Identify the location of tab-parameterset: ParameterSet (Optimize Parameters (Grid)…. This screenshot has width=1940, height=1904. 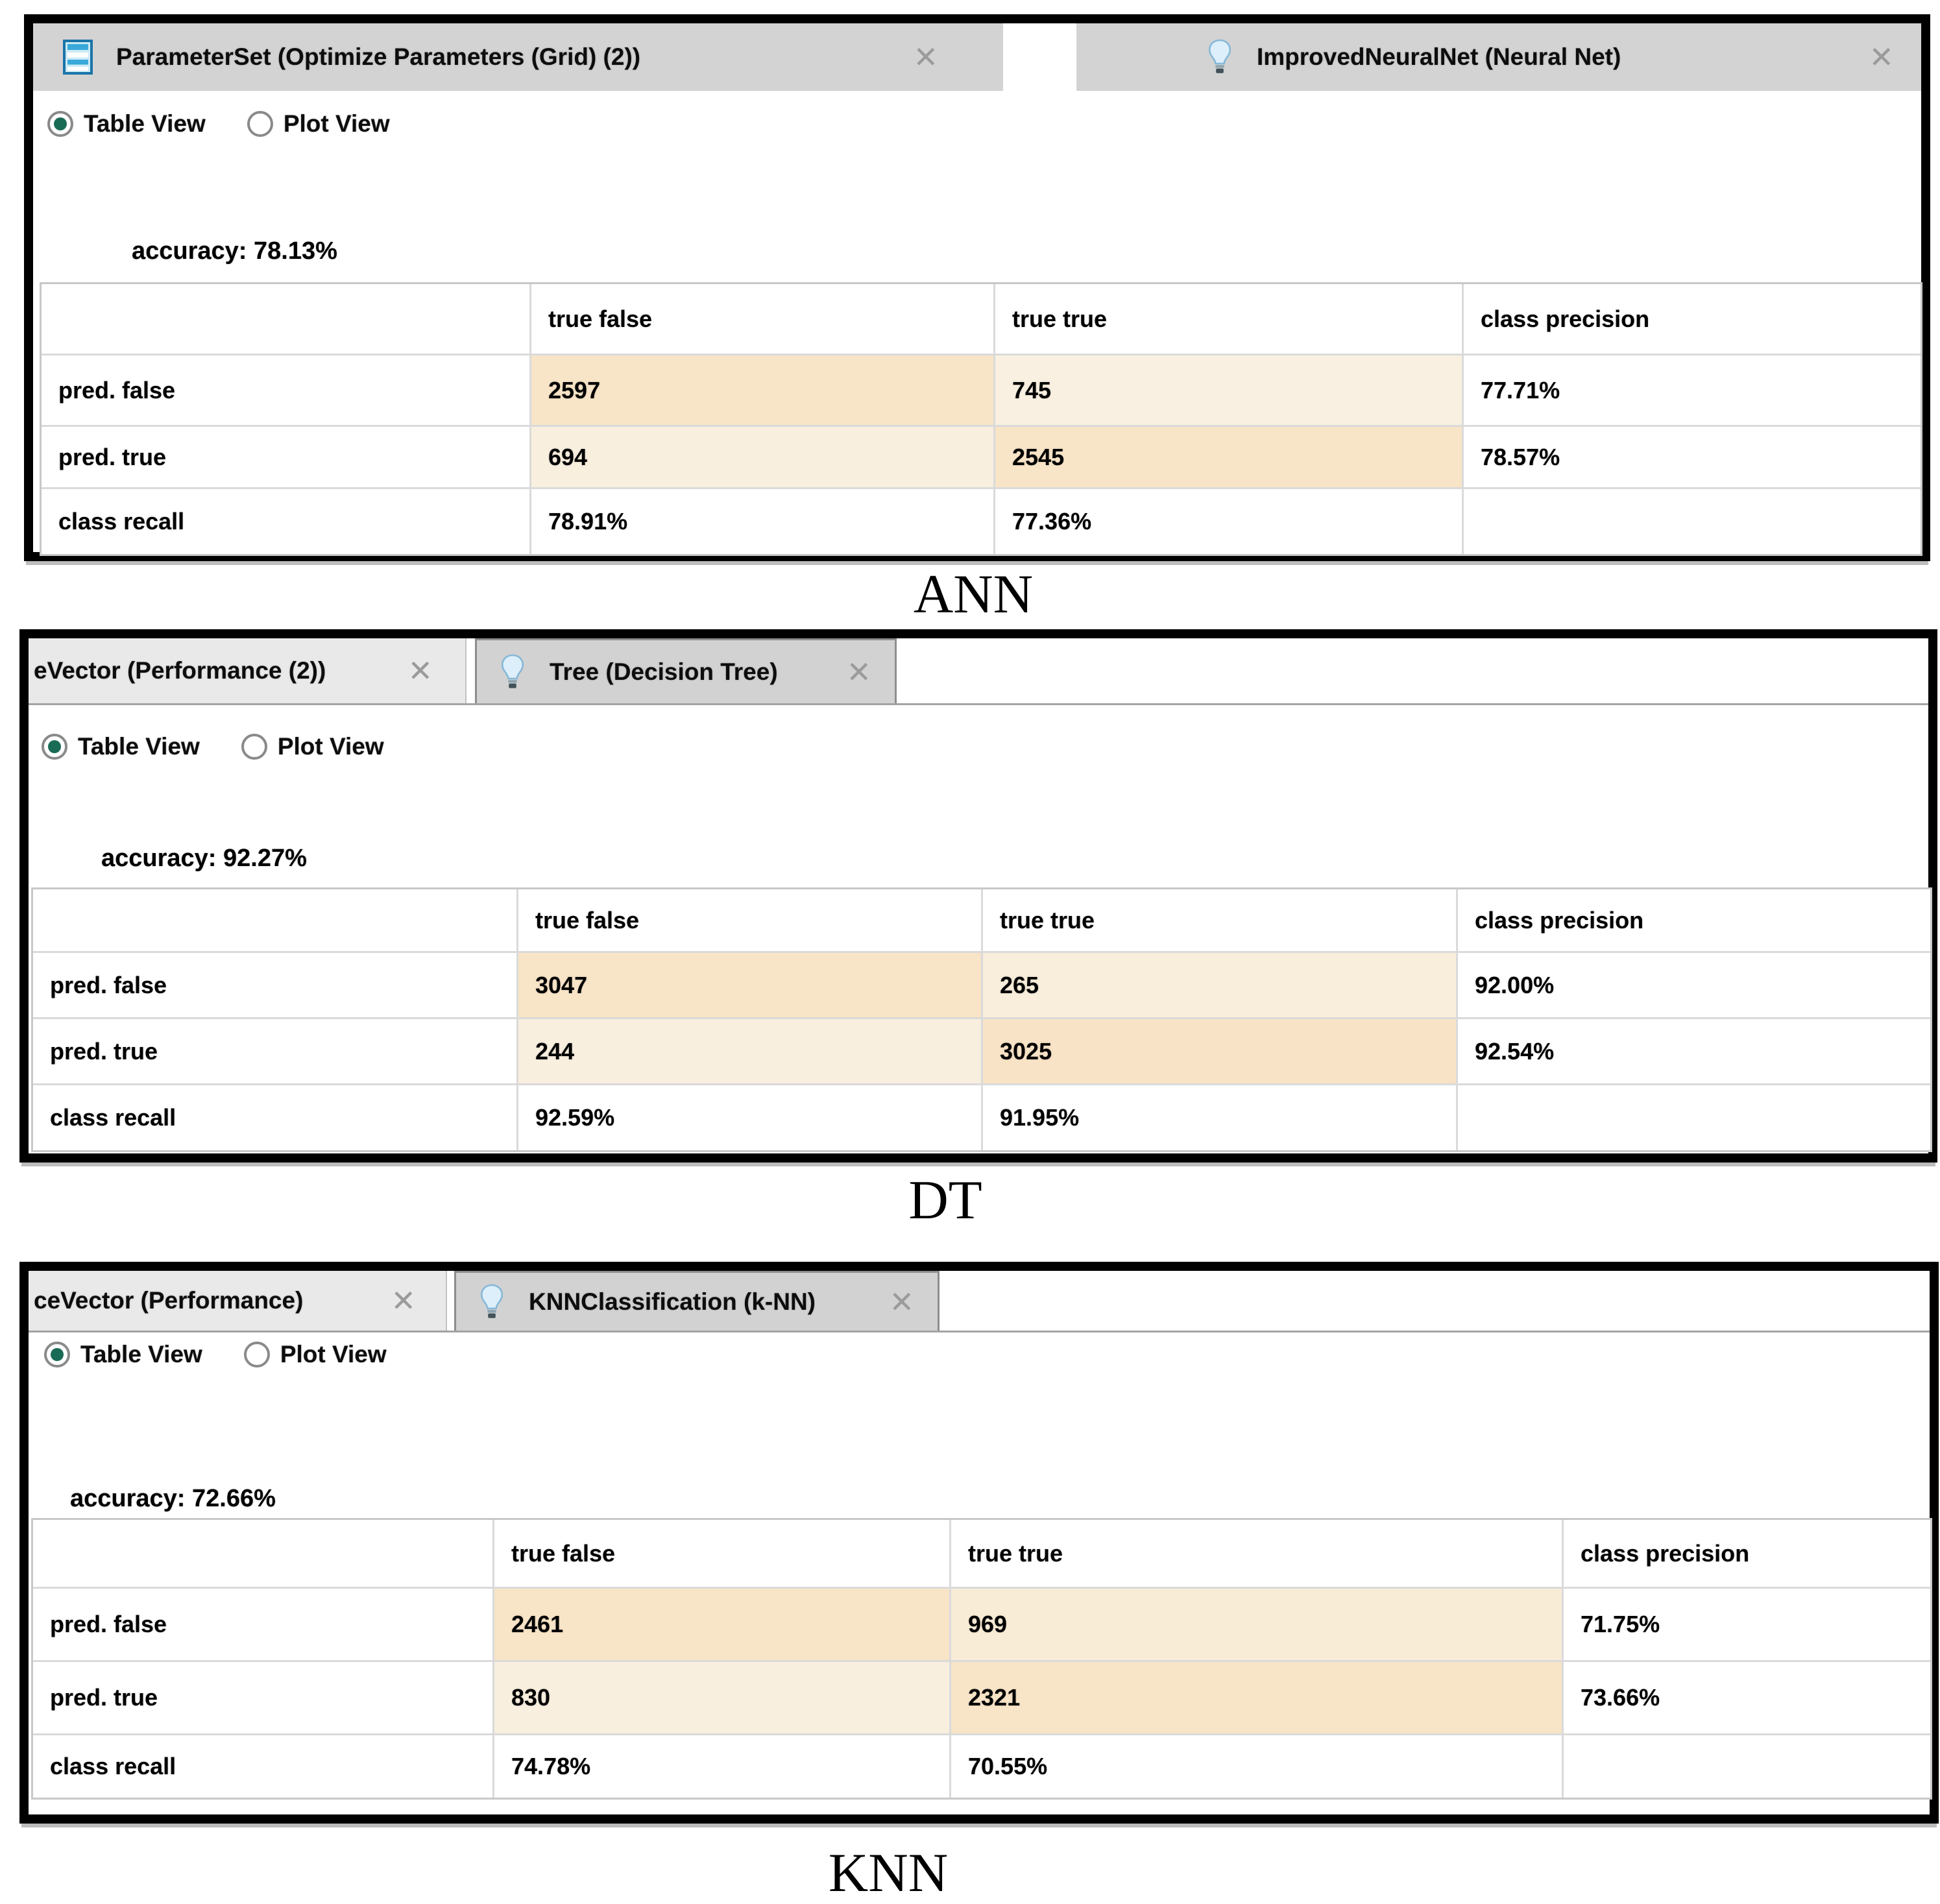
(518, 57).